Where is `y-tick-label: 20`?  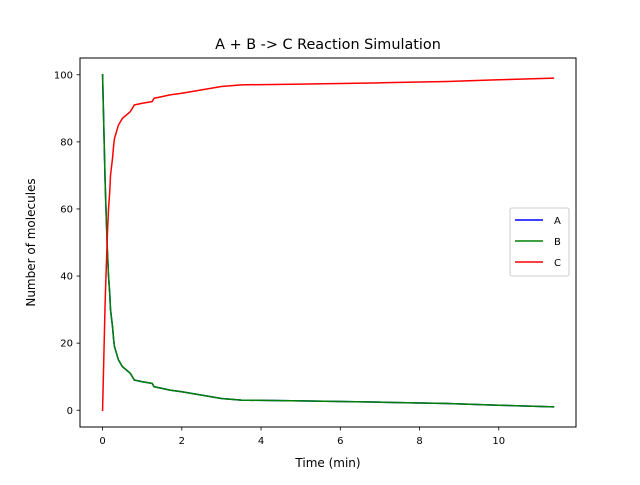 y-tick-label: 20 is located at coordinates (66, 344).